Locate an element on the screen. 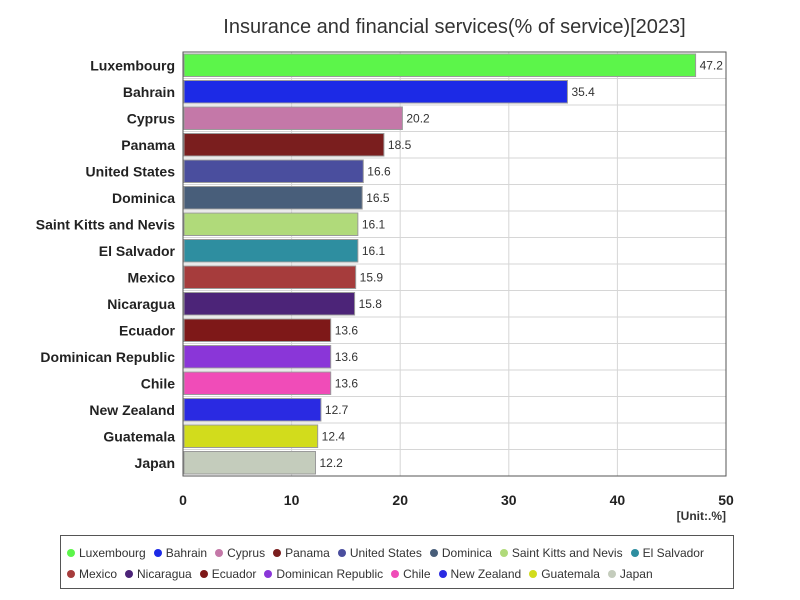  x-tick-label: 10 is located at coordinates (292, 500).